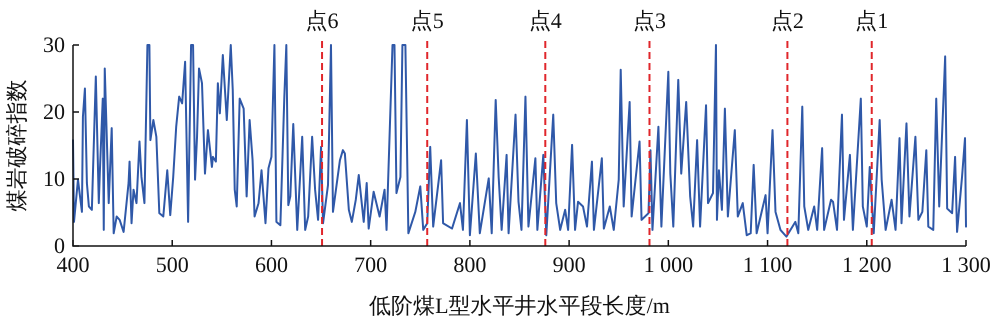  I want to click on y-axis-title: 煤岩破碎指数, so click(16, 146).